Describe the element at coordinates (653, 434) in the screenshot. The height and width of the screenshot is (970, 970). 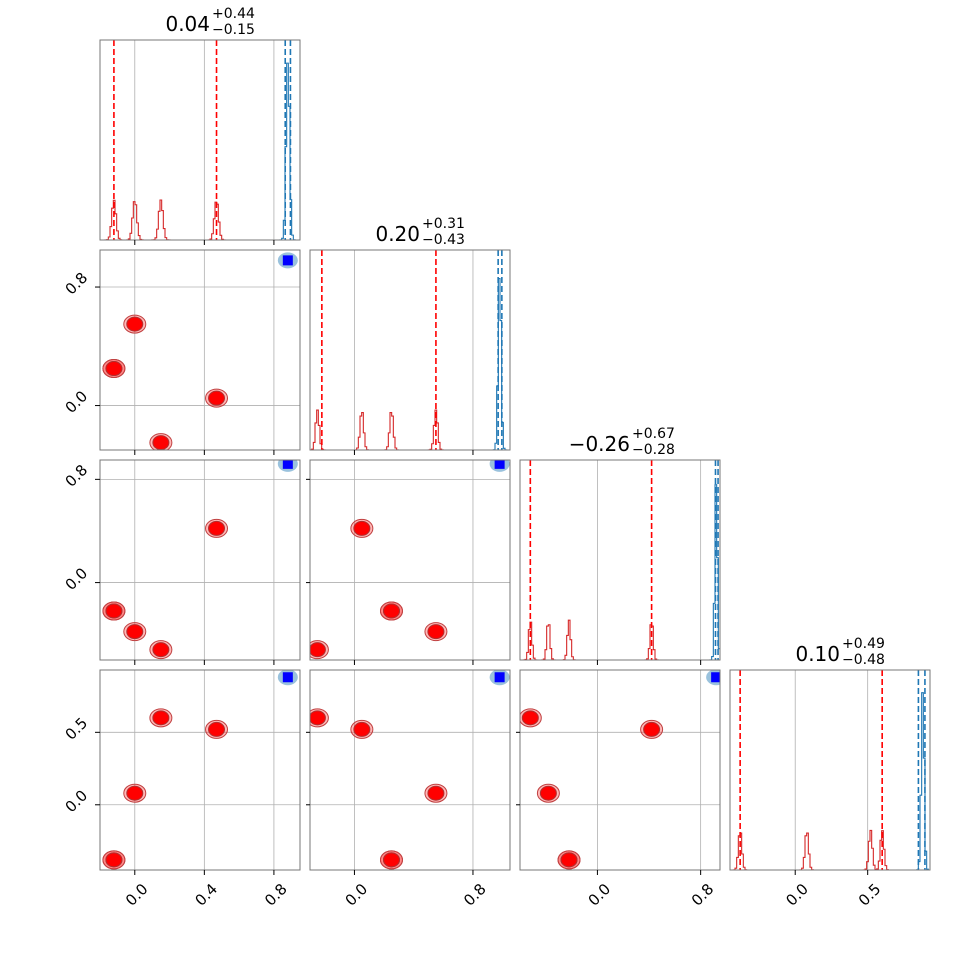
I see `panel-title-plus: +0.67` at that location.